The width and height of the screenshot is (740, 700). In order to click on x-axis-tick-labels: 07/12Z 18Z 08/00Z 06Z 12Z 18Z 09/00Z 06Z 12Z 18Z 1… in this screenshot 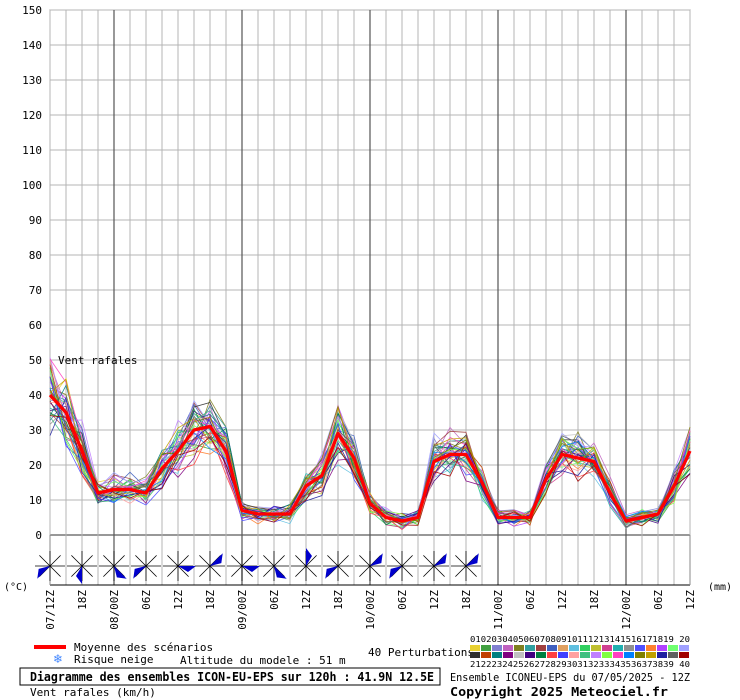, I will do `click(370, 610)`.